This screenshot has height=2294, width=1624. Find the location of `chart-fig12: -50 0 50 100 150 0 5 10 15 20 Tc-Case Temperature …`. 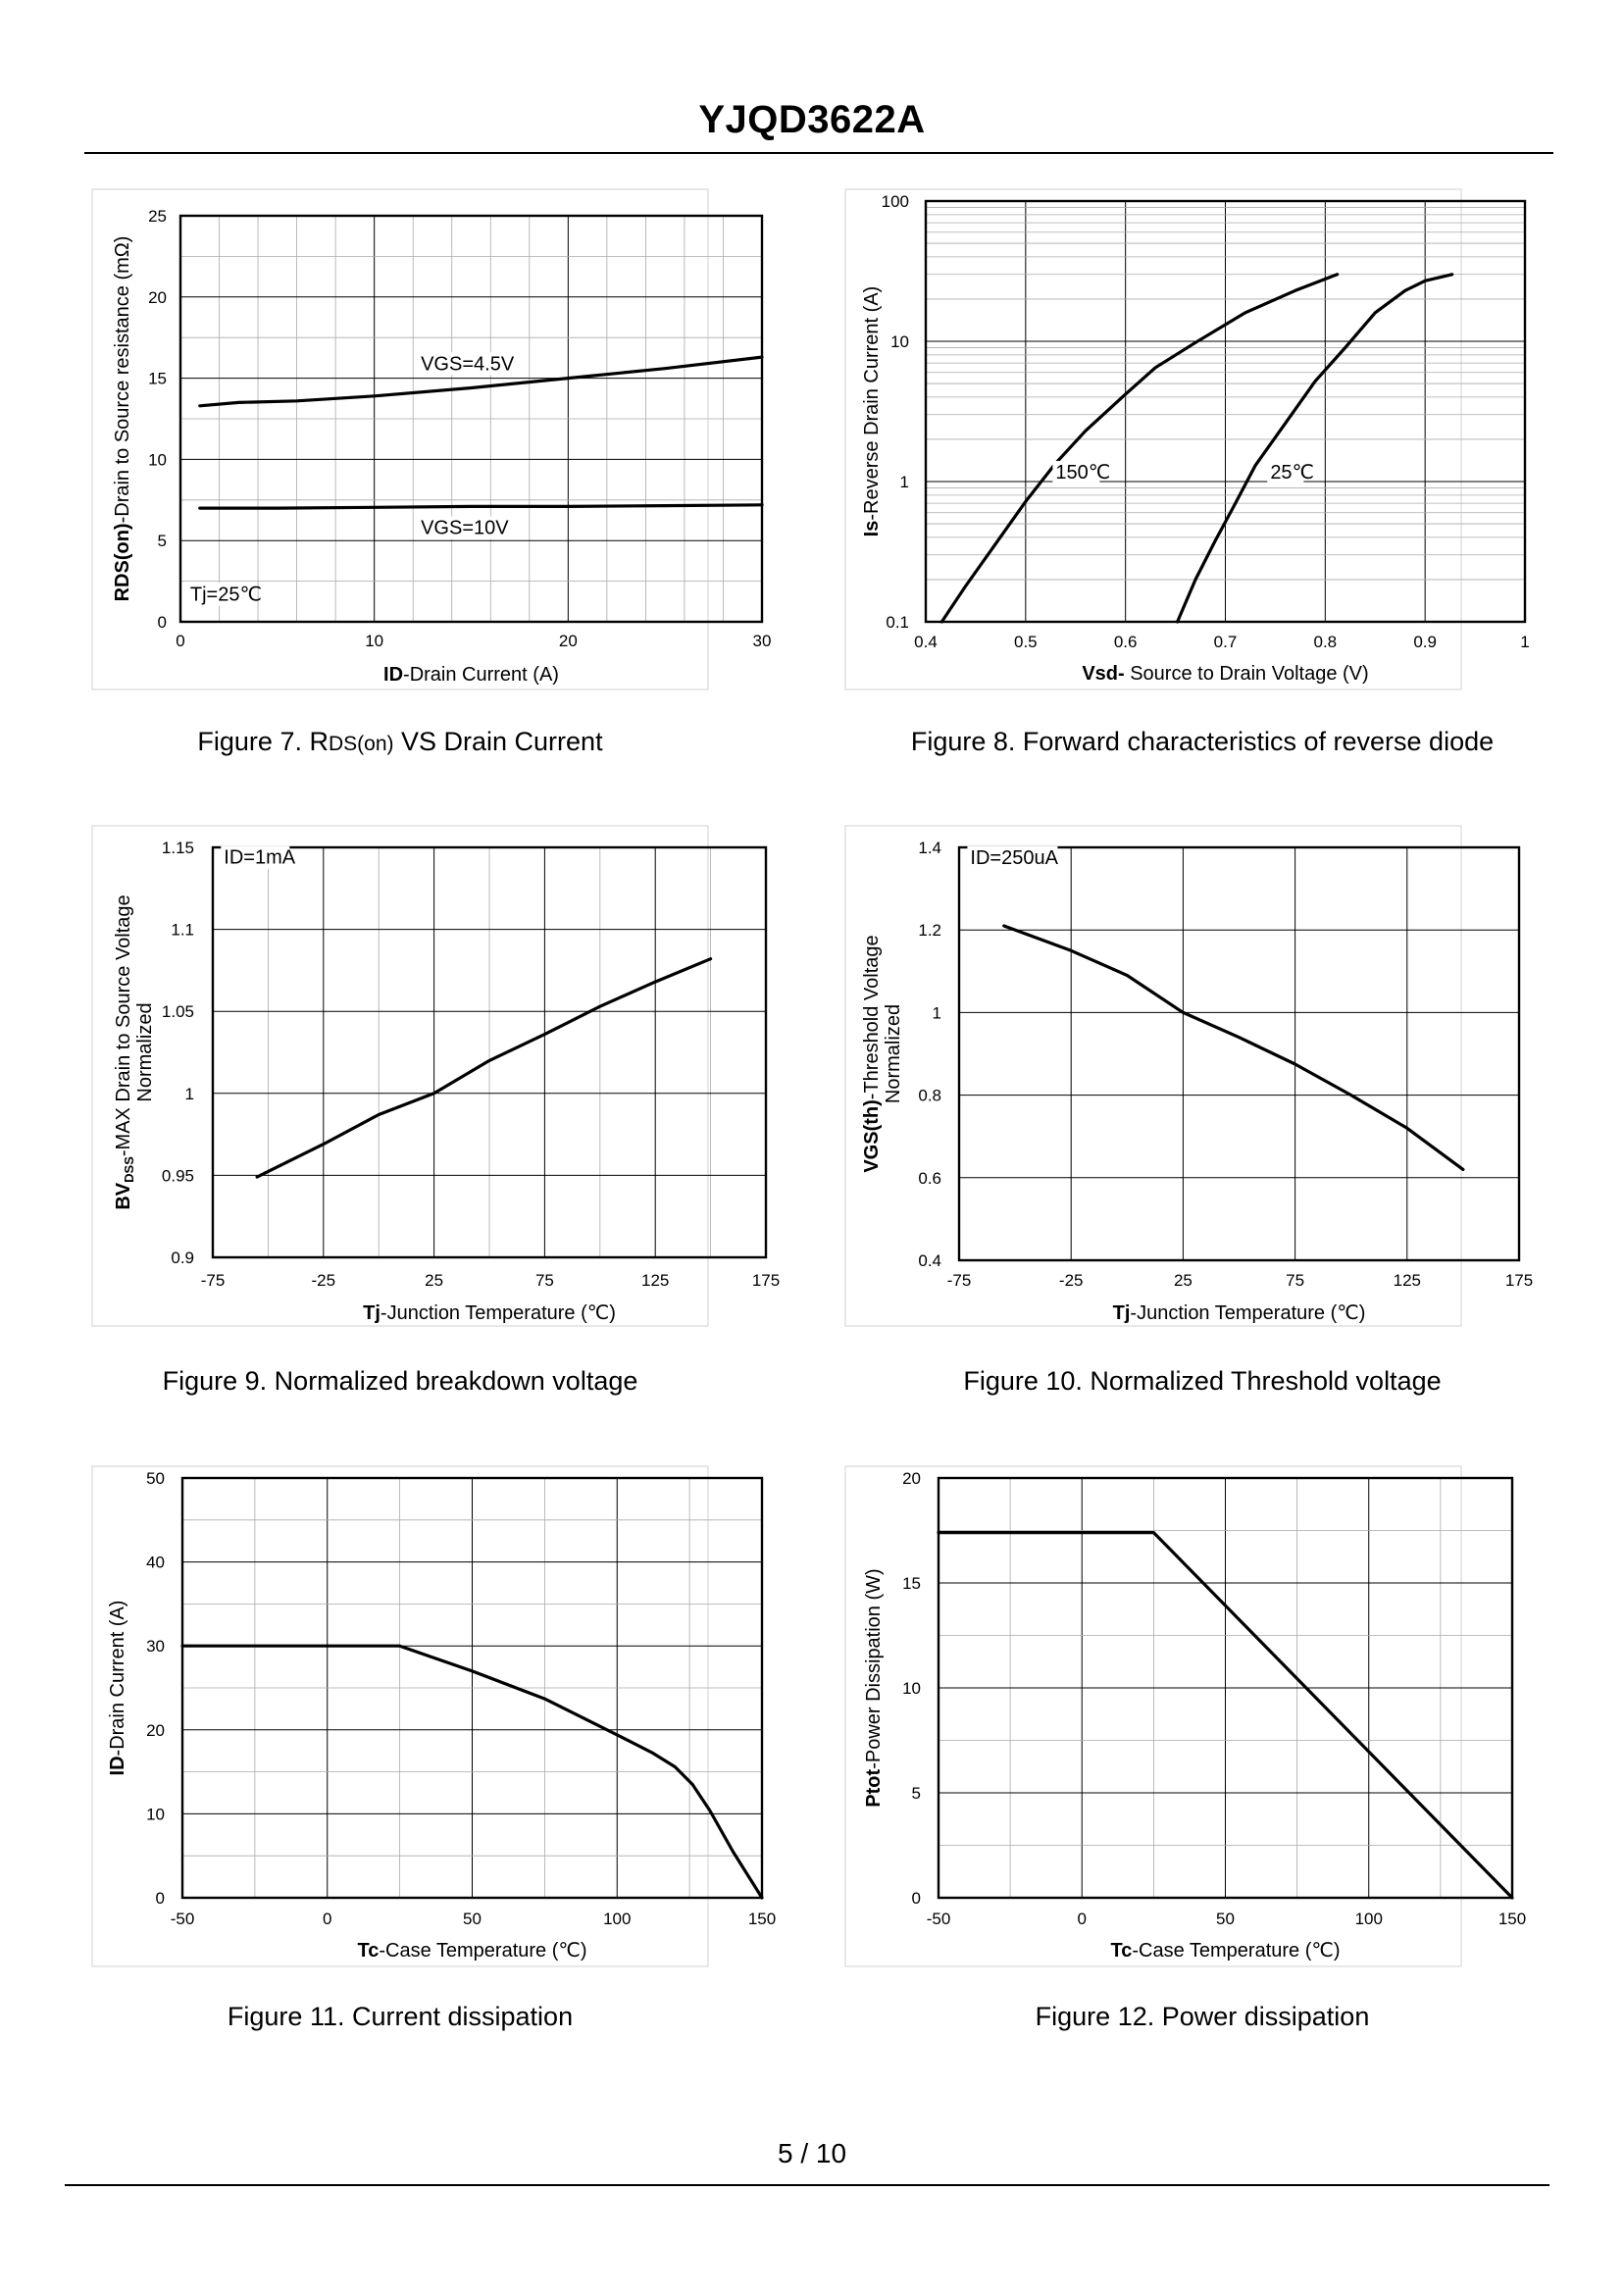

chart-fig12: -50 0 50 100 150 0 5 10 15 20 Tc-Case Temperature … is located at coordinates (1185, 1716).